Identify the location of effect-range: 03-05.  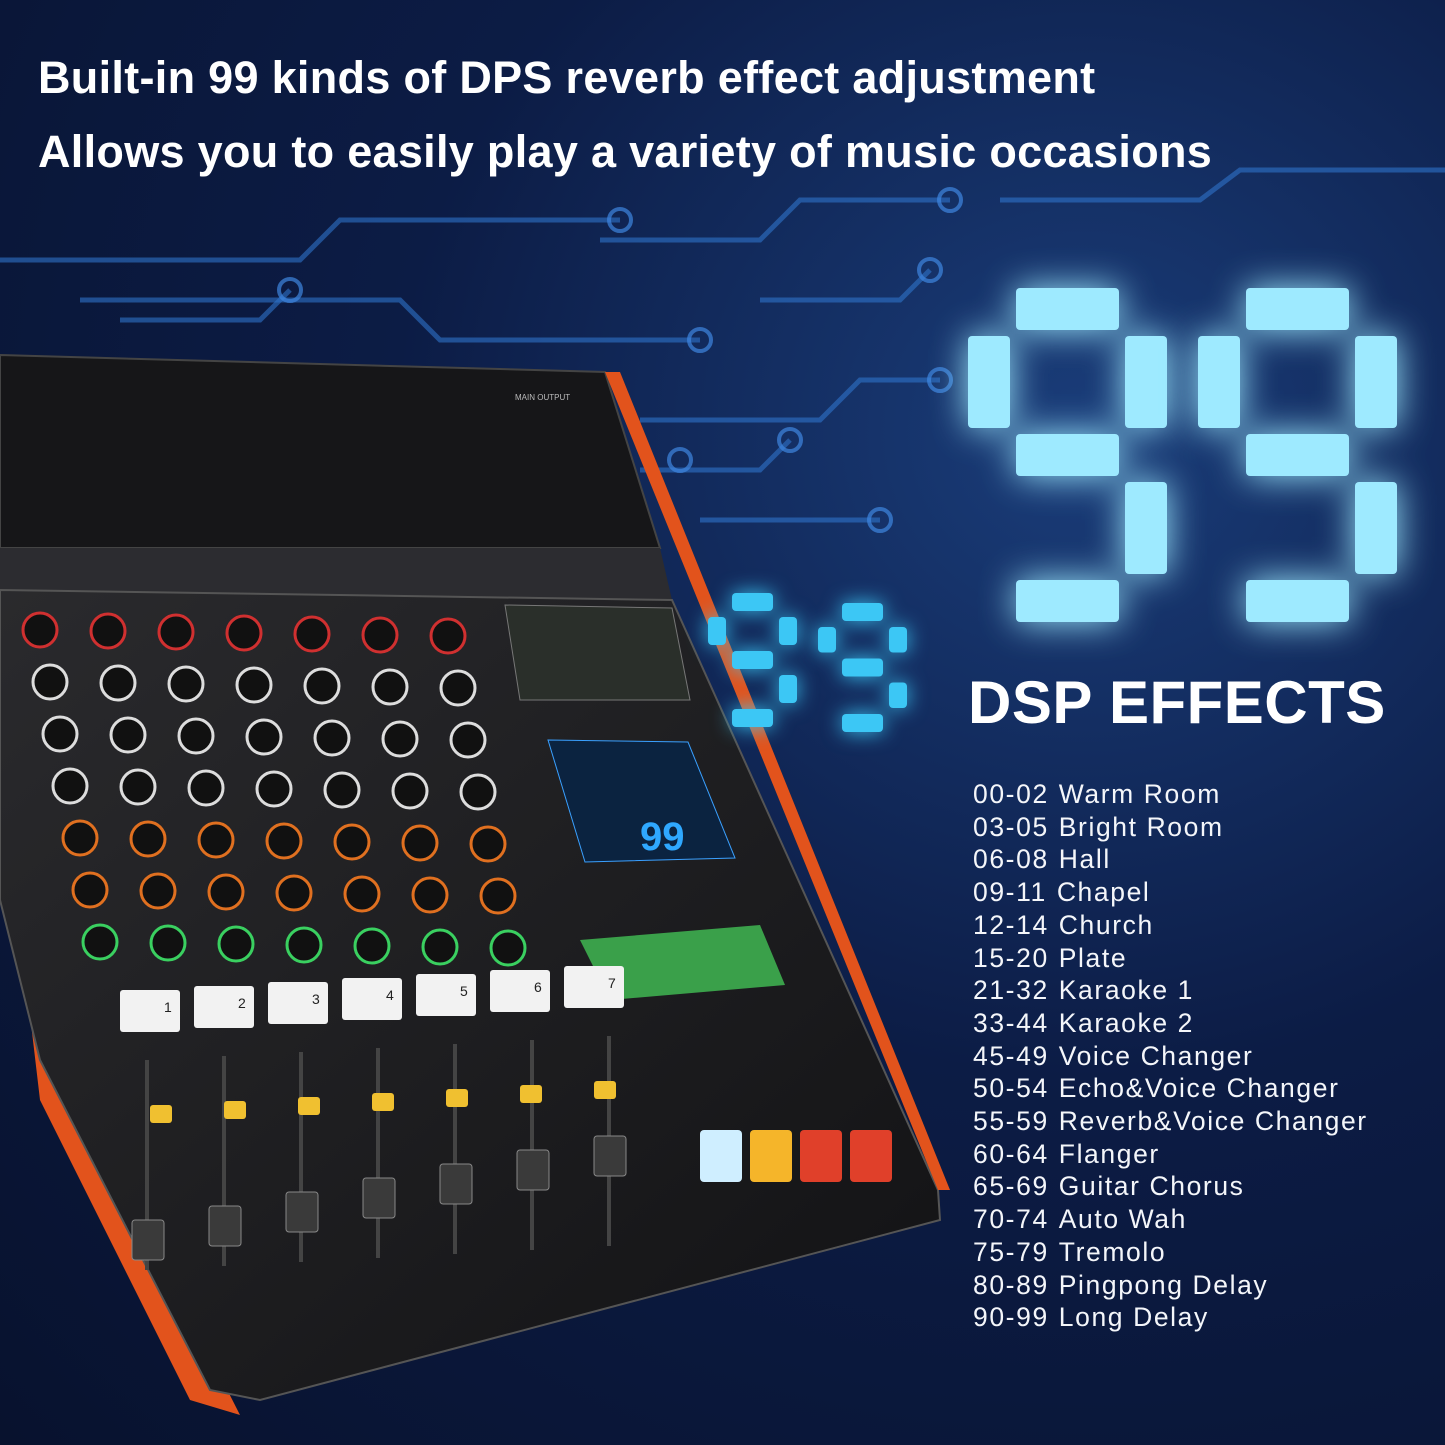
(1011, 826).